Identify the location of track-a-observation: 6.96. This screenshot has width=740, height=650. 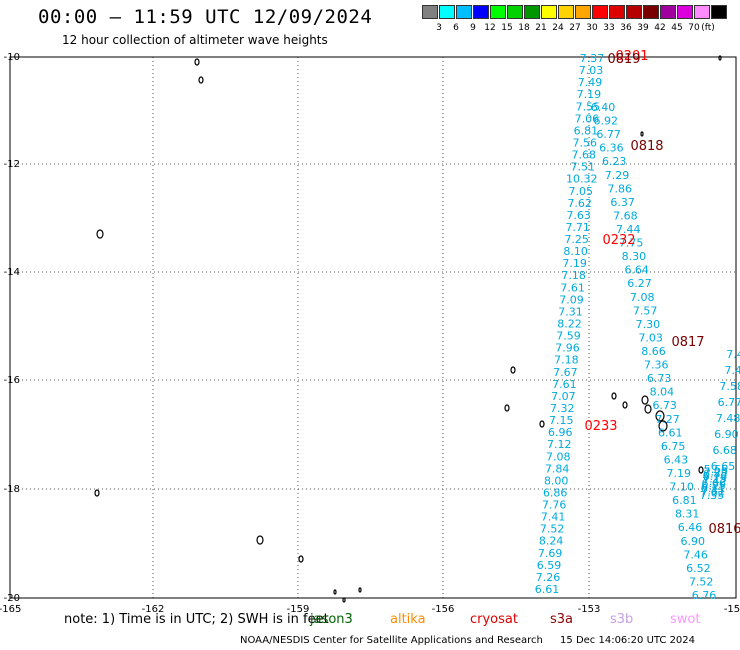
(560, 432).